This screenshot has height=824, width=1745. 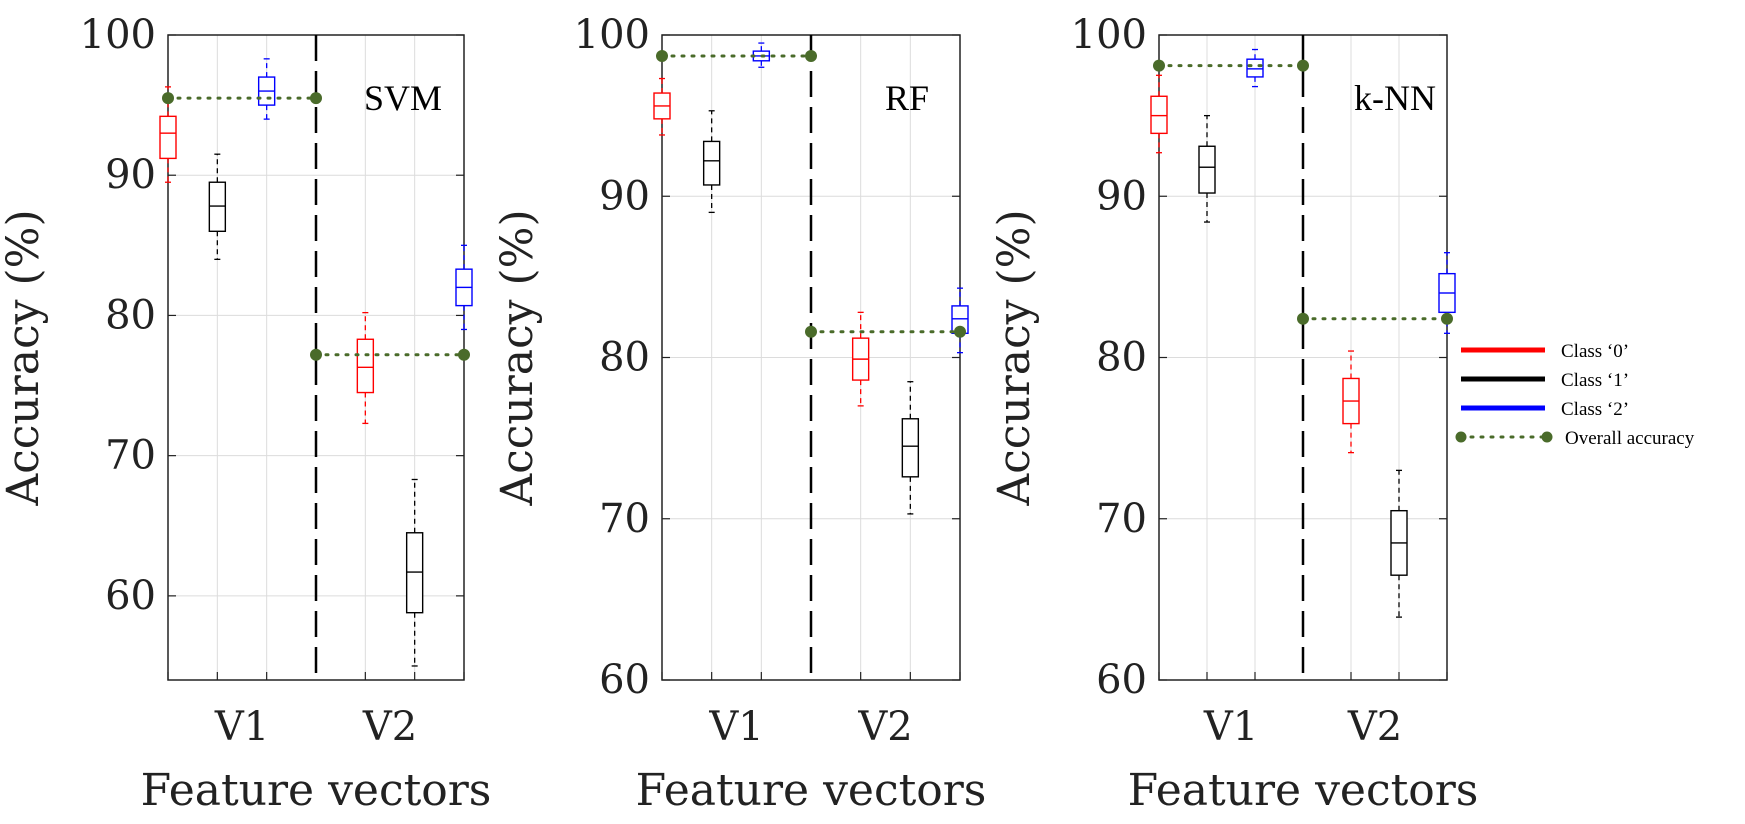 I want to click on panel-title: SVM, so click(x=403, y=98).